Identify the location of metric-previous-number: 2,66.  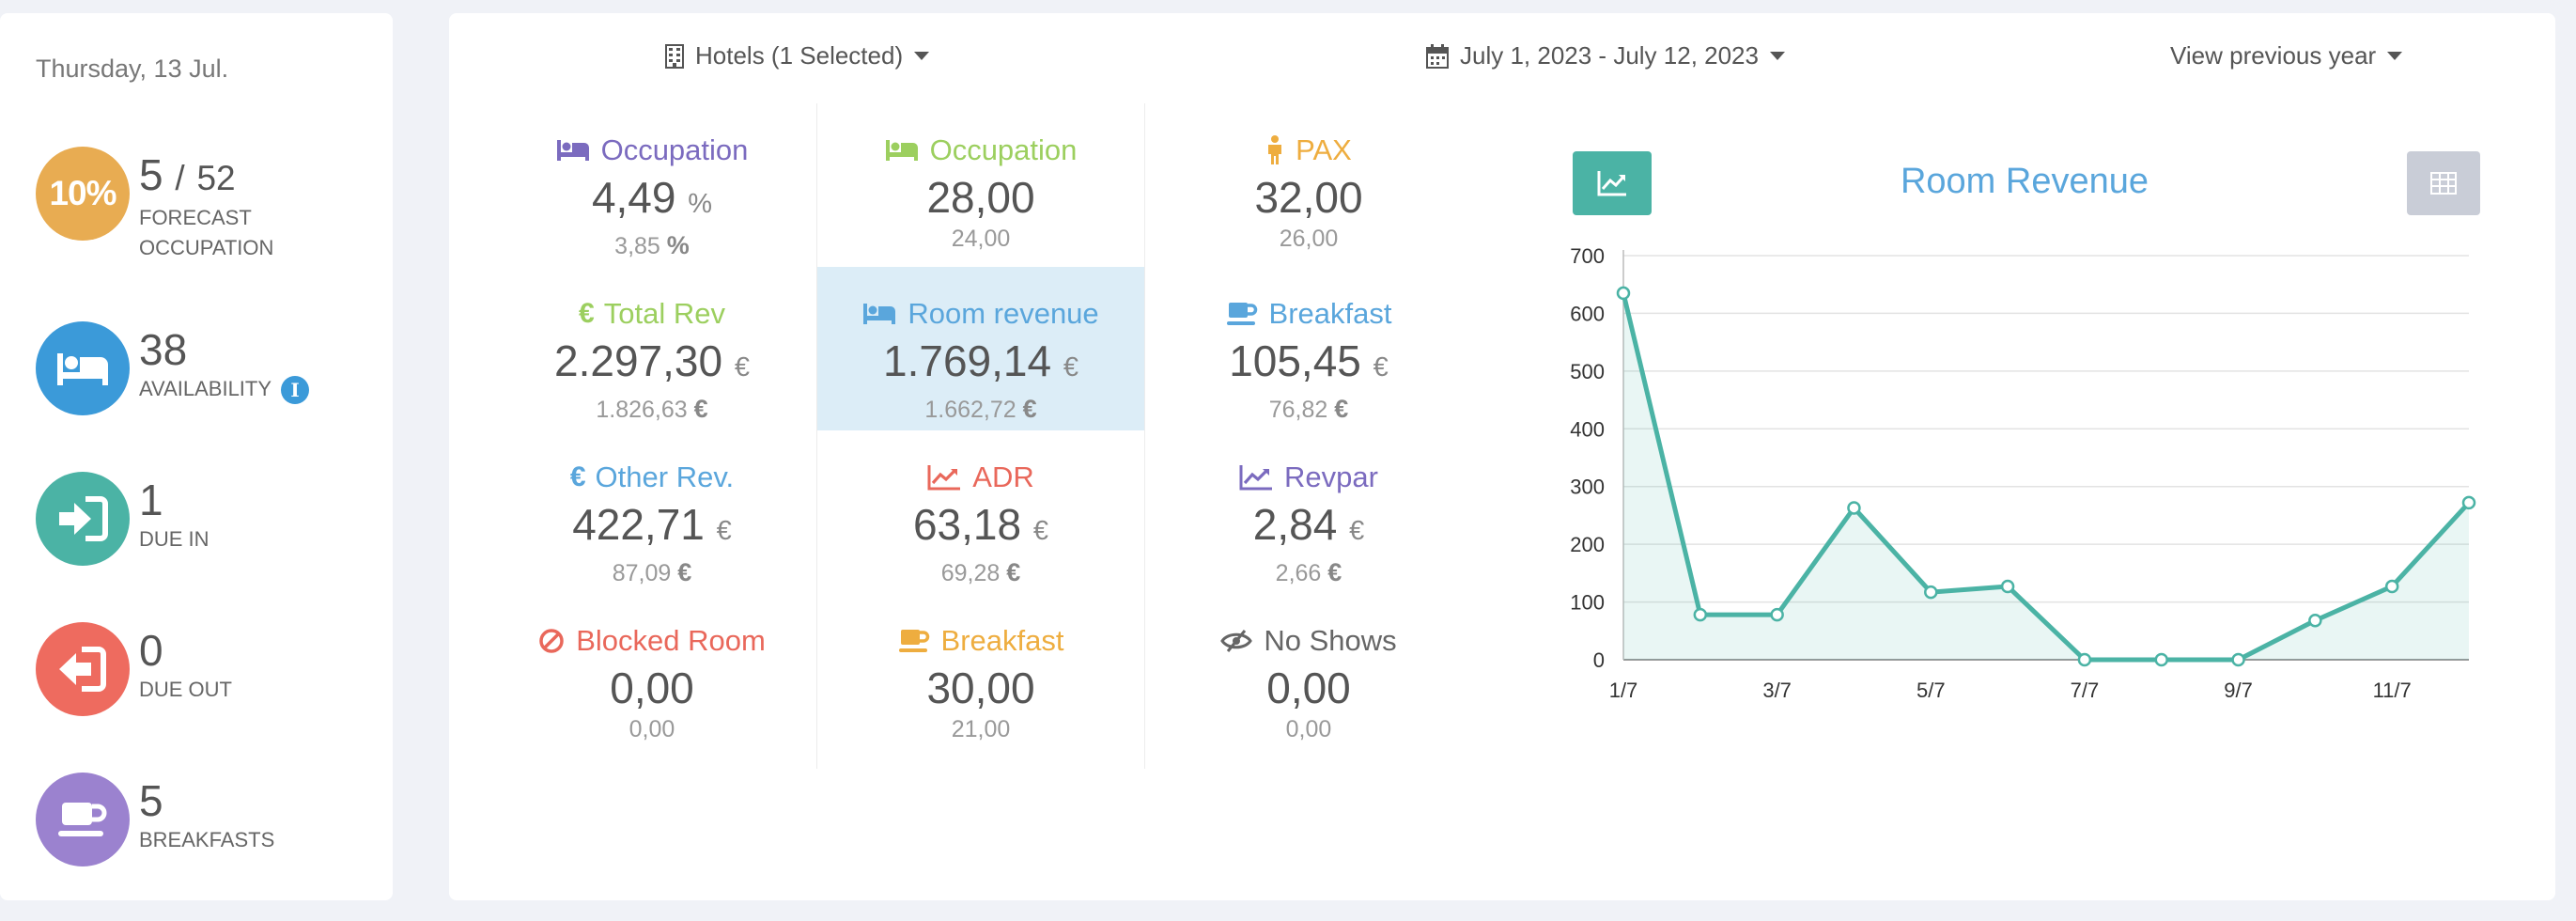
(1298, 573).